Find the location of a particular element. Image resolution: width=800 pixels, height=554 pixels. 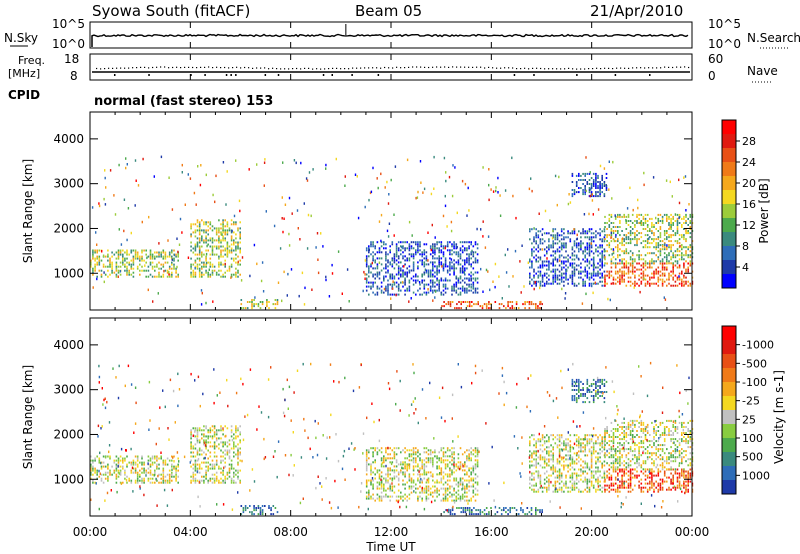

range-tick-label: 1000 is located at coordinates (68, 273).